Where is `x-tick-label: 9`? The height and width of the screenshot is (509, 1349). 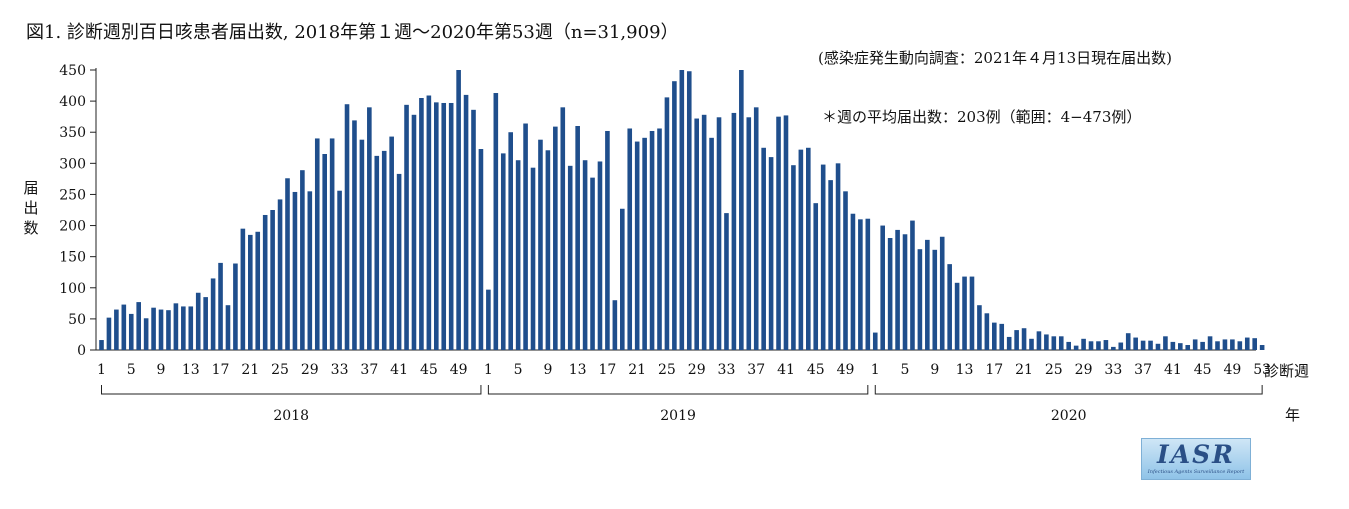 x-tick-label: 9 is located at coordinates (547, 370).